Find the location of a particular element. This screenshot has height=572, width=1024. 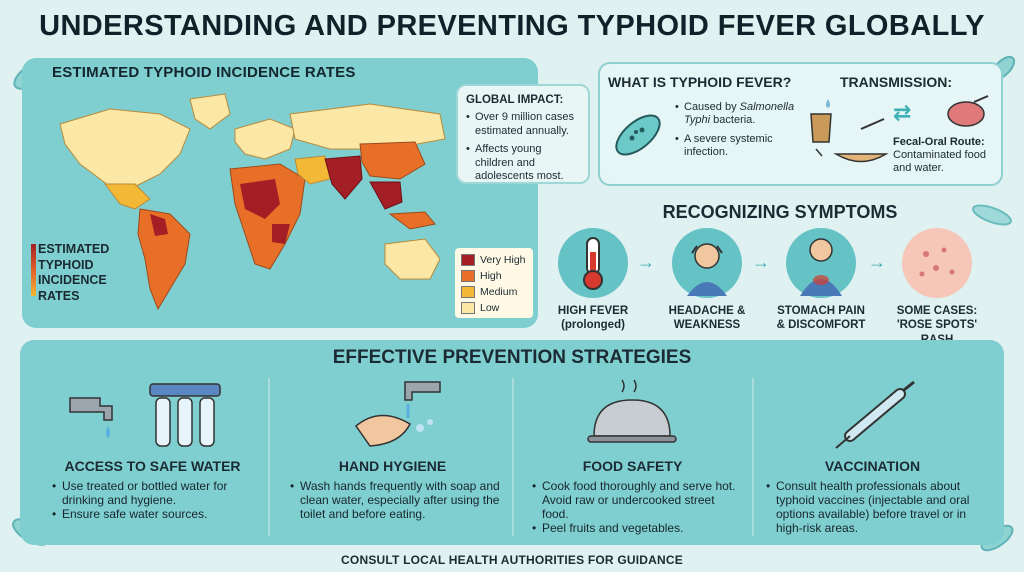

rash-skin-icon is located at coordinates (937, 263).